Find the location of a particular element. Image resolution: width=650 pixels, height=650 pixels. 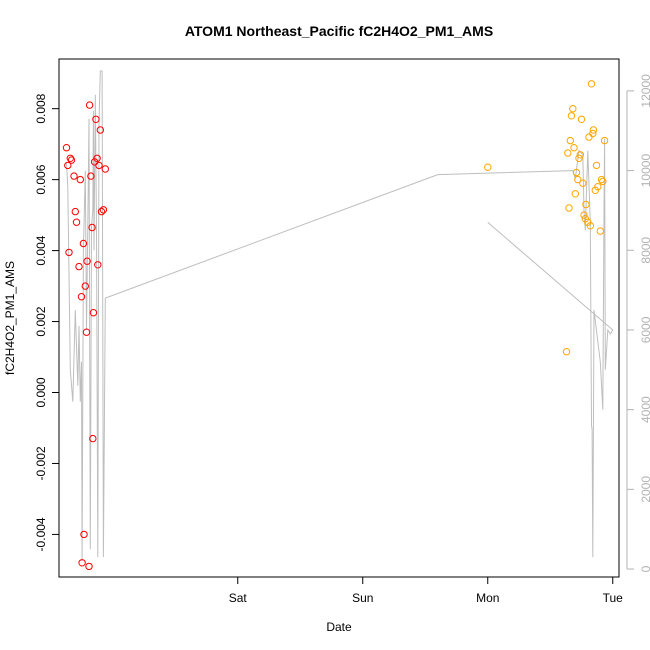

x-tick-label: Mon is located at coordinates (487, 598).